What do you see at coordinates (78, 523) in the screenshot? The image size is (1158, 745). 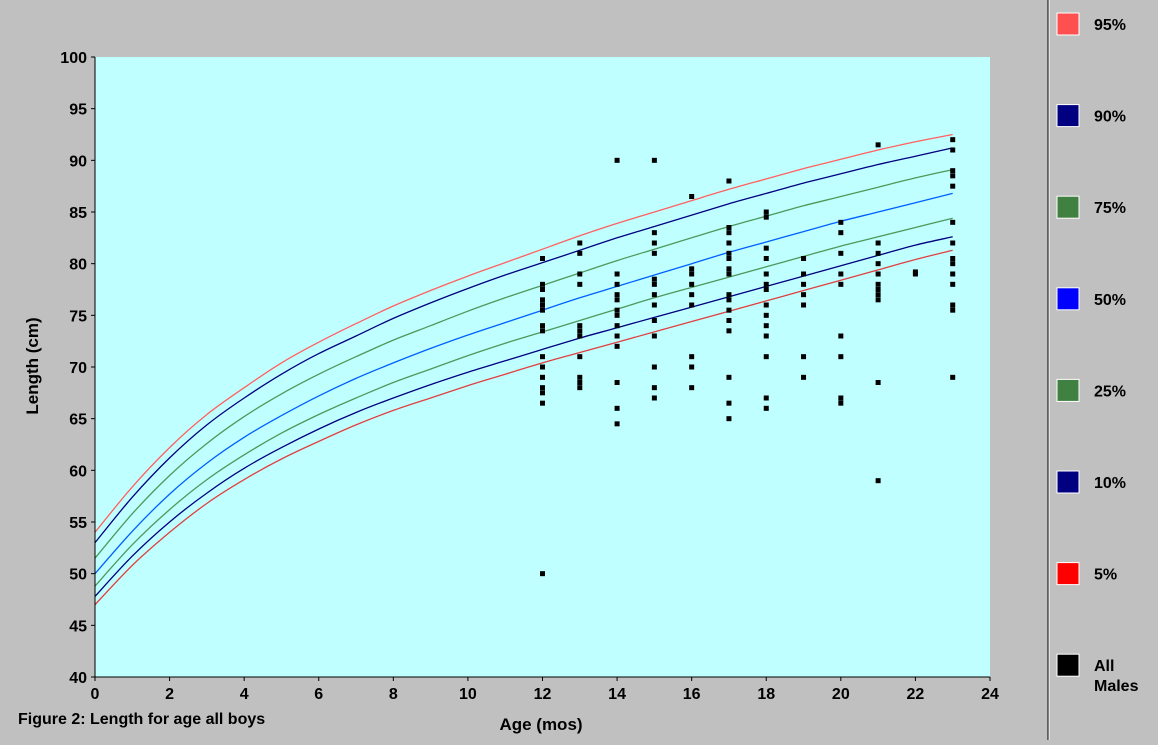 I see `y-tick-label: 55` at bounding box center [78, 523].